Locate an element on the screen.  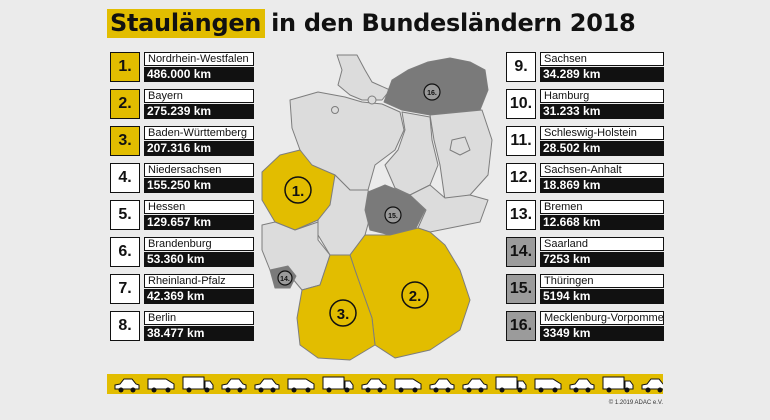
vehicles-illustration is located at coordinates (388, 384).